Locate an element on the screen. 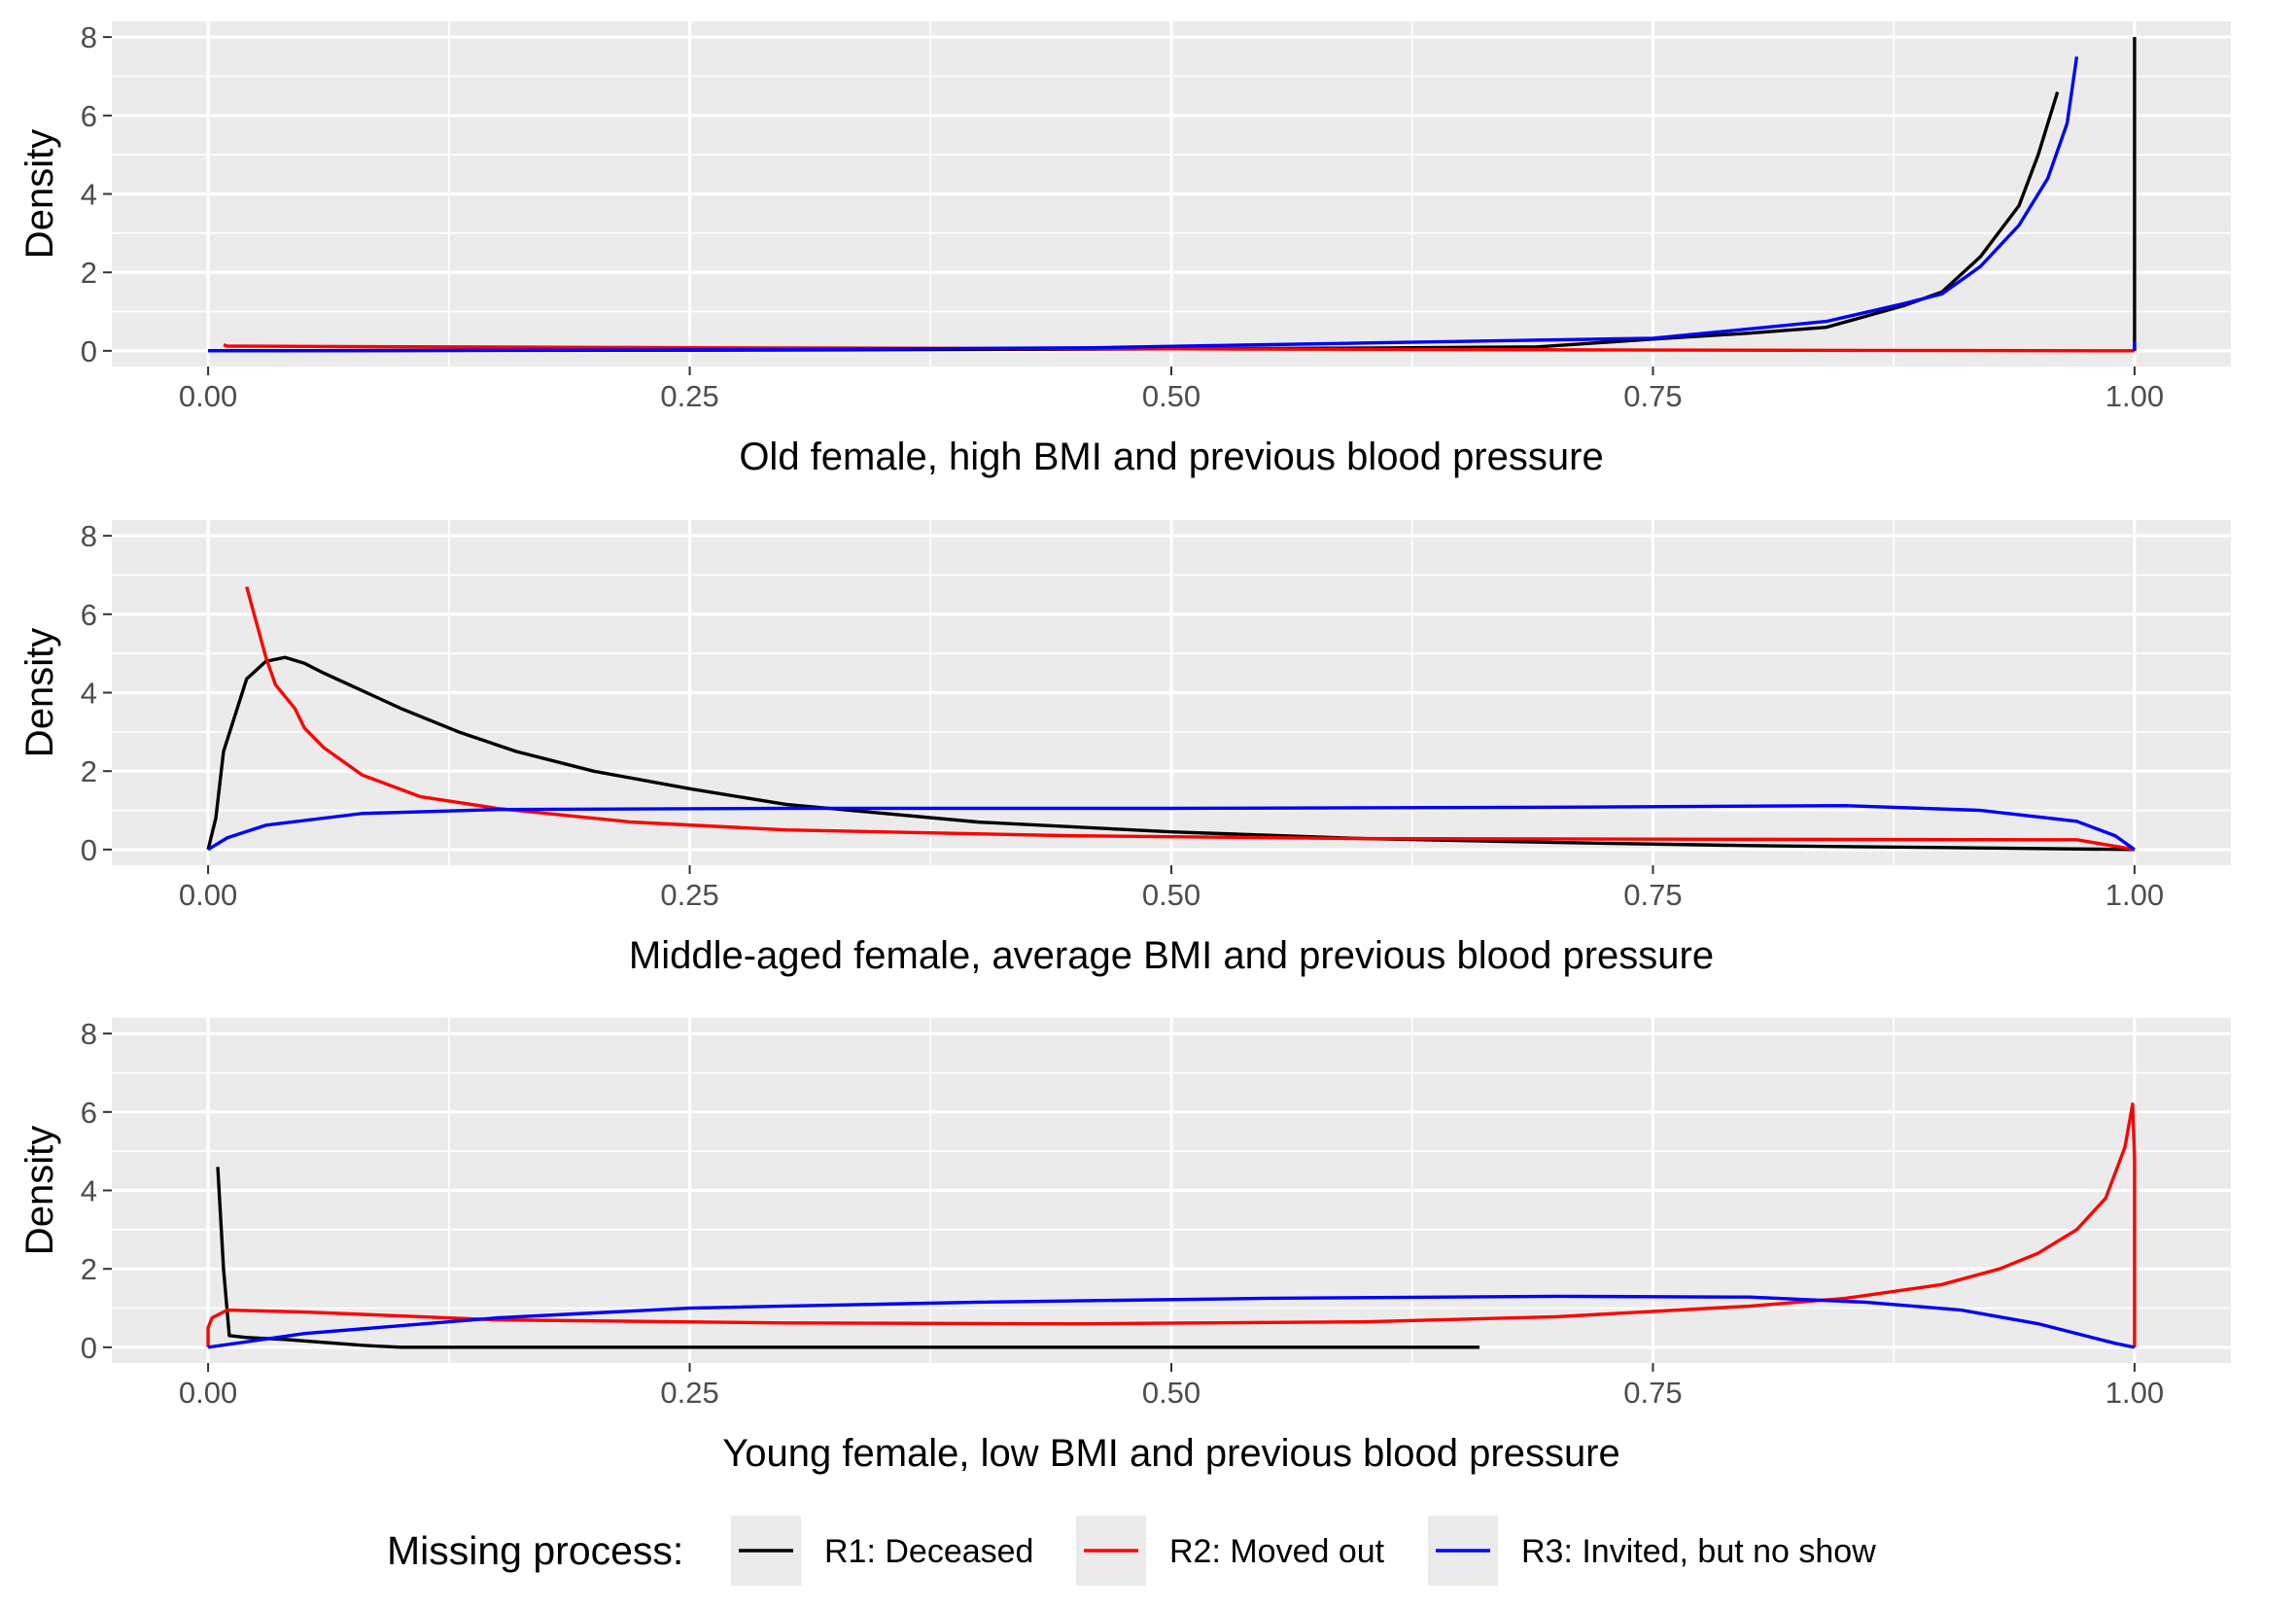 The image size is (2296, 1607). legend-entry-r2: R2: Moved out is located at coordinates (1230, 1551).